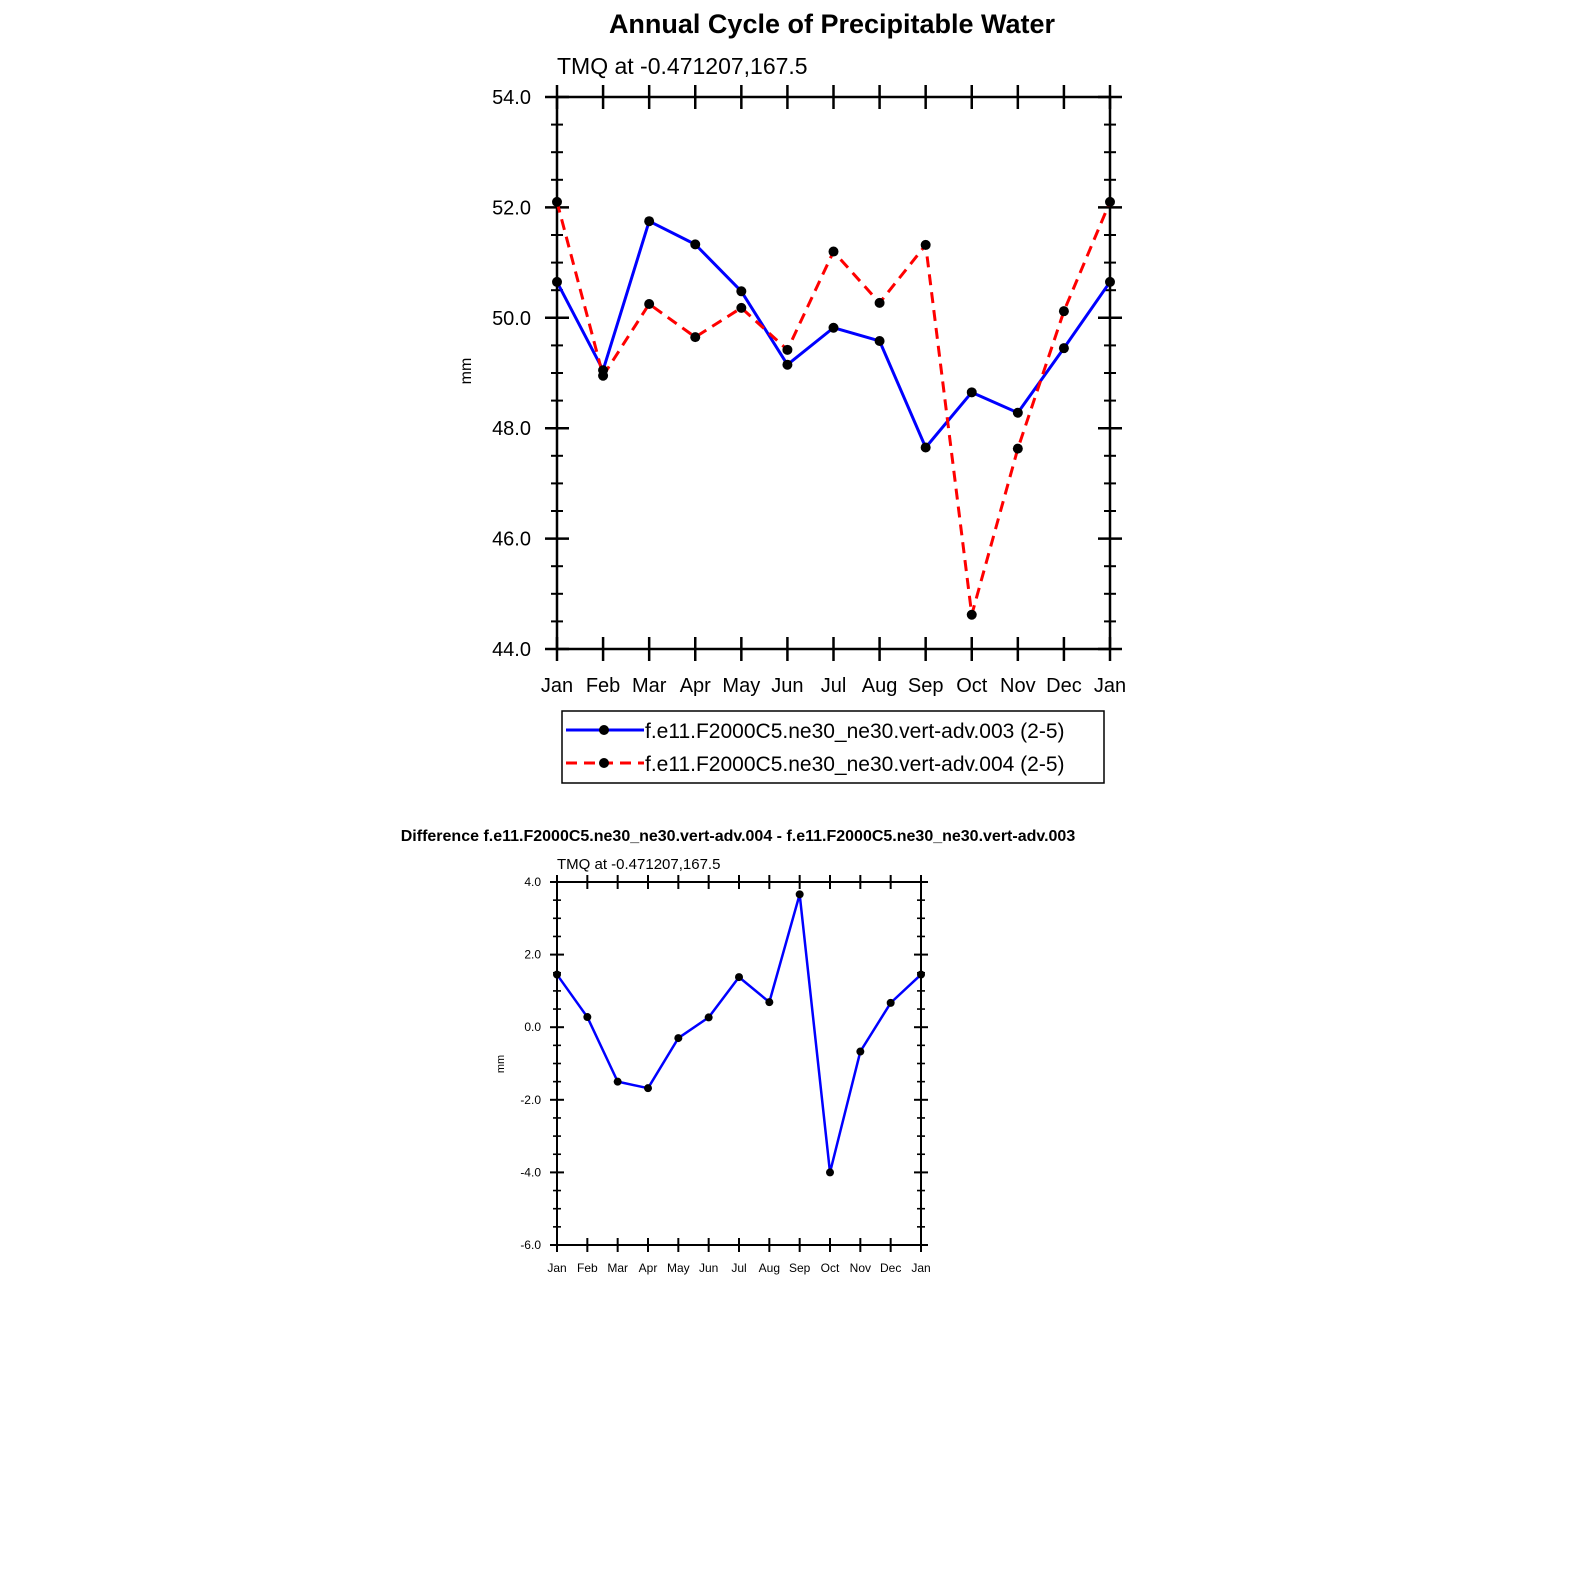  Describe the element at coordinates (532, 955) in the screenshot. I see `y-tick-label: 2.0` at that location.